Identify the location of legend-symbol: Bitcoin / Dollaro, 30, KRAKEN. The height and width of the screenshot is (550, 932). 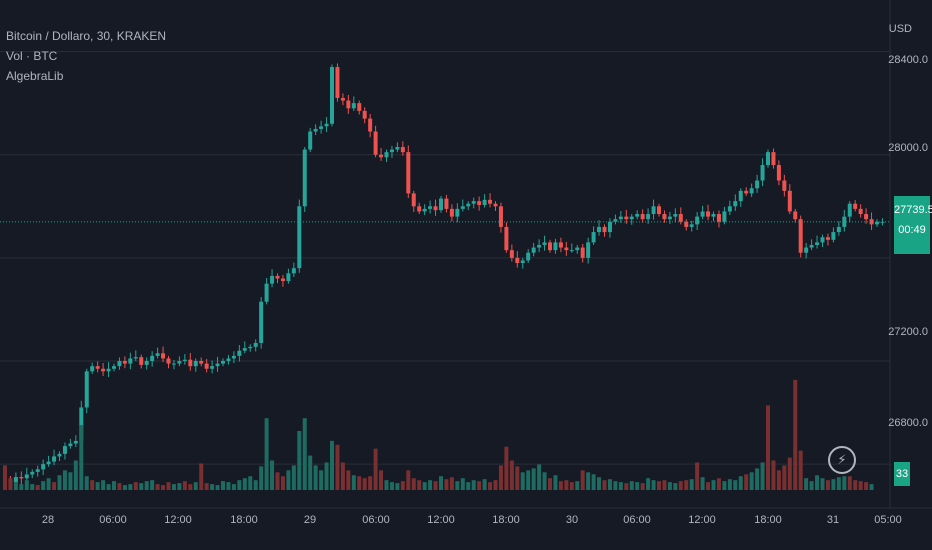
(86, 36).